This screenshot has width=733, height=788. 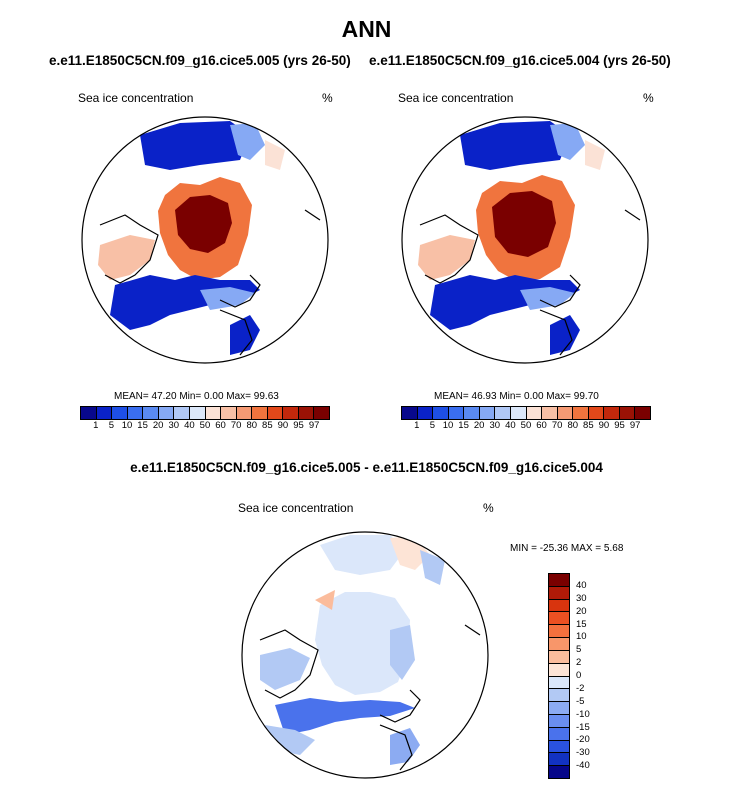 What do you see at coordinates (136, 98) in the screenshot?
I see `panel1-variable-label: Sea ice concentration` at bounding box center [136, 98].